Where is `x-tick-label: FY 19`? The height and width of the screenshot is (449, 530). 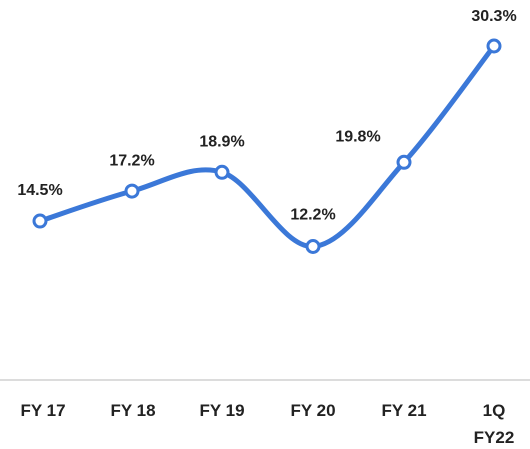
x-tick-label: FY 19 is located at coordinates (222, 410).